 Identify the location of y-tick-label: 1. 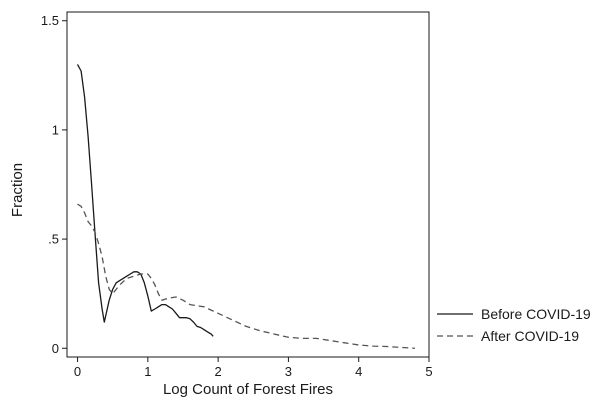
(55, 129).